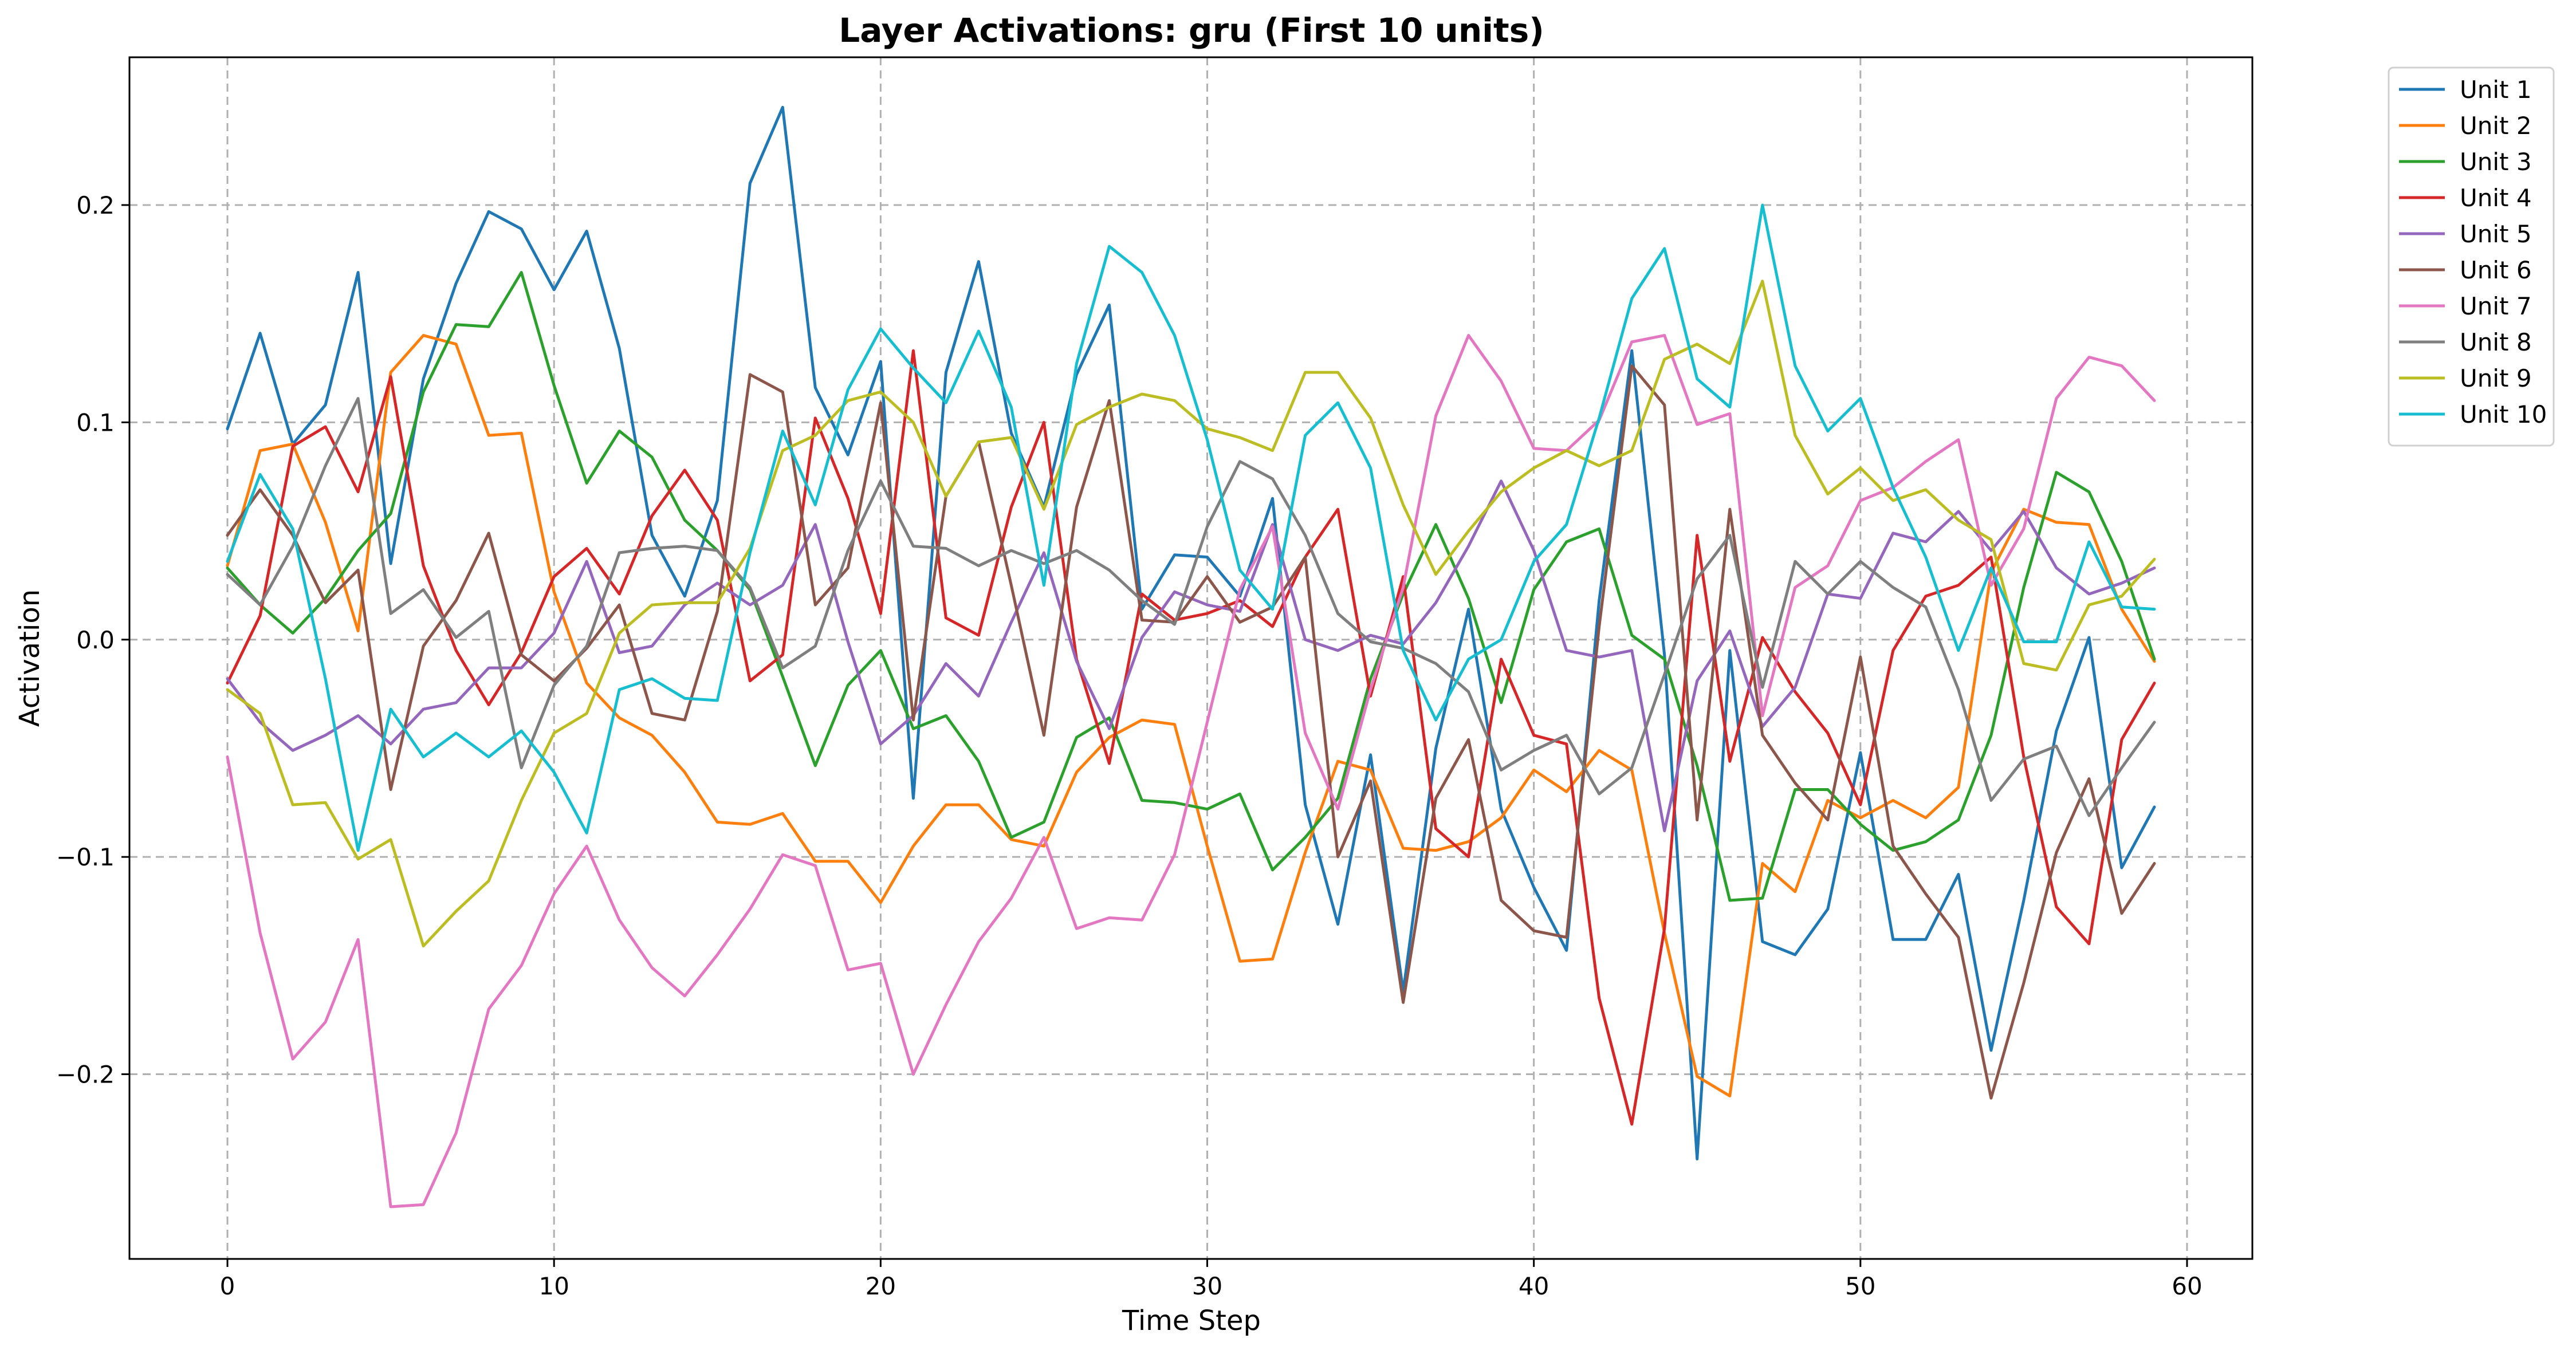 This screenshot has height=1354, width=2576. What do you see at coordinates (1191, 30) in the screenshot?
I see `chart-title: Layer Activations: gru (First 10 units)` at bounding box center [1191, 30].